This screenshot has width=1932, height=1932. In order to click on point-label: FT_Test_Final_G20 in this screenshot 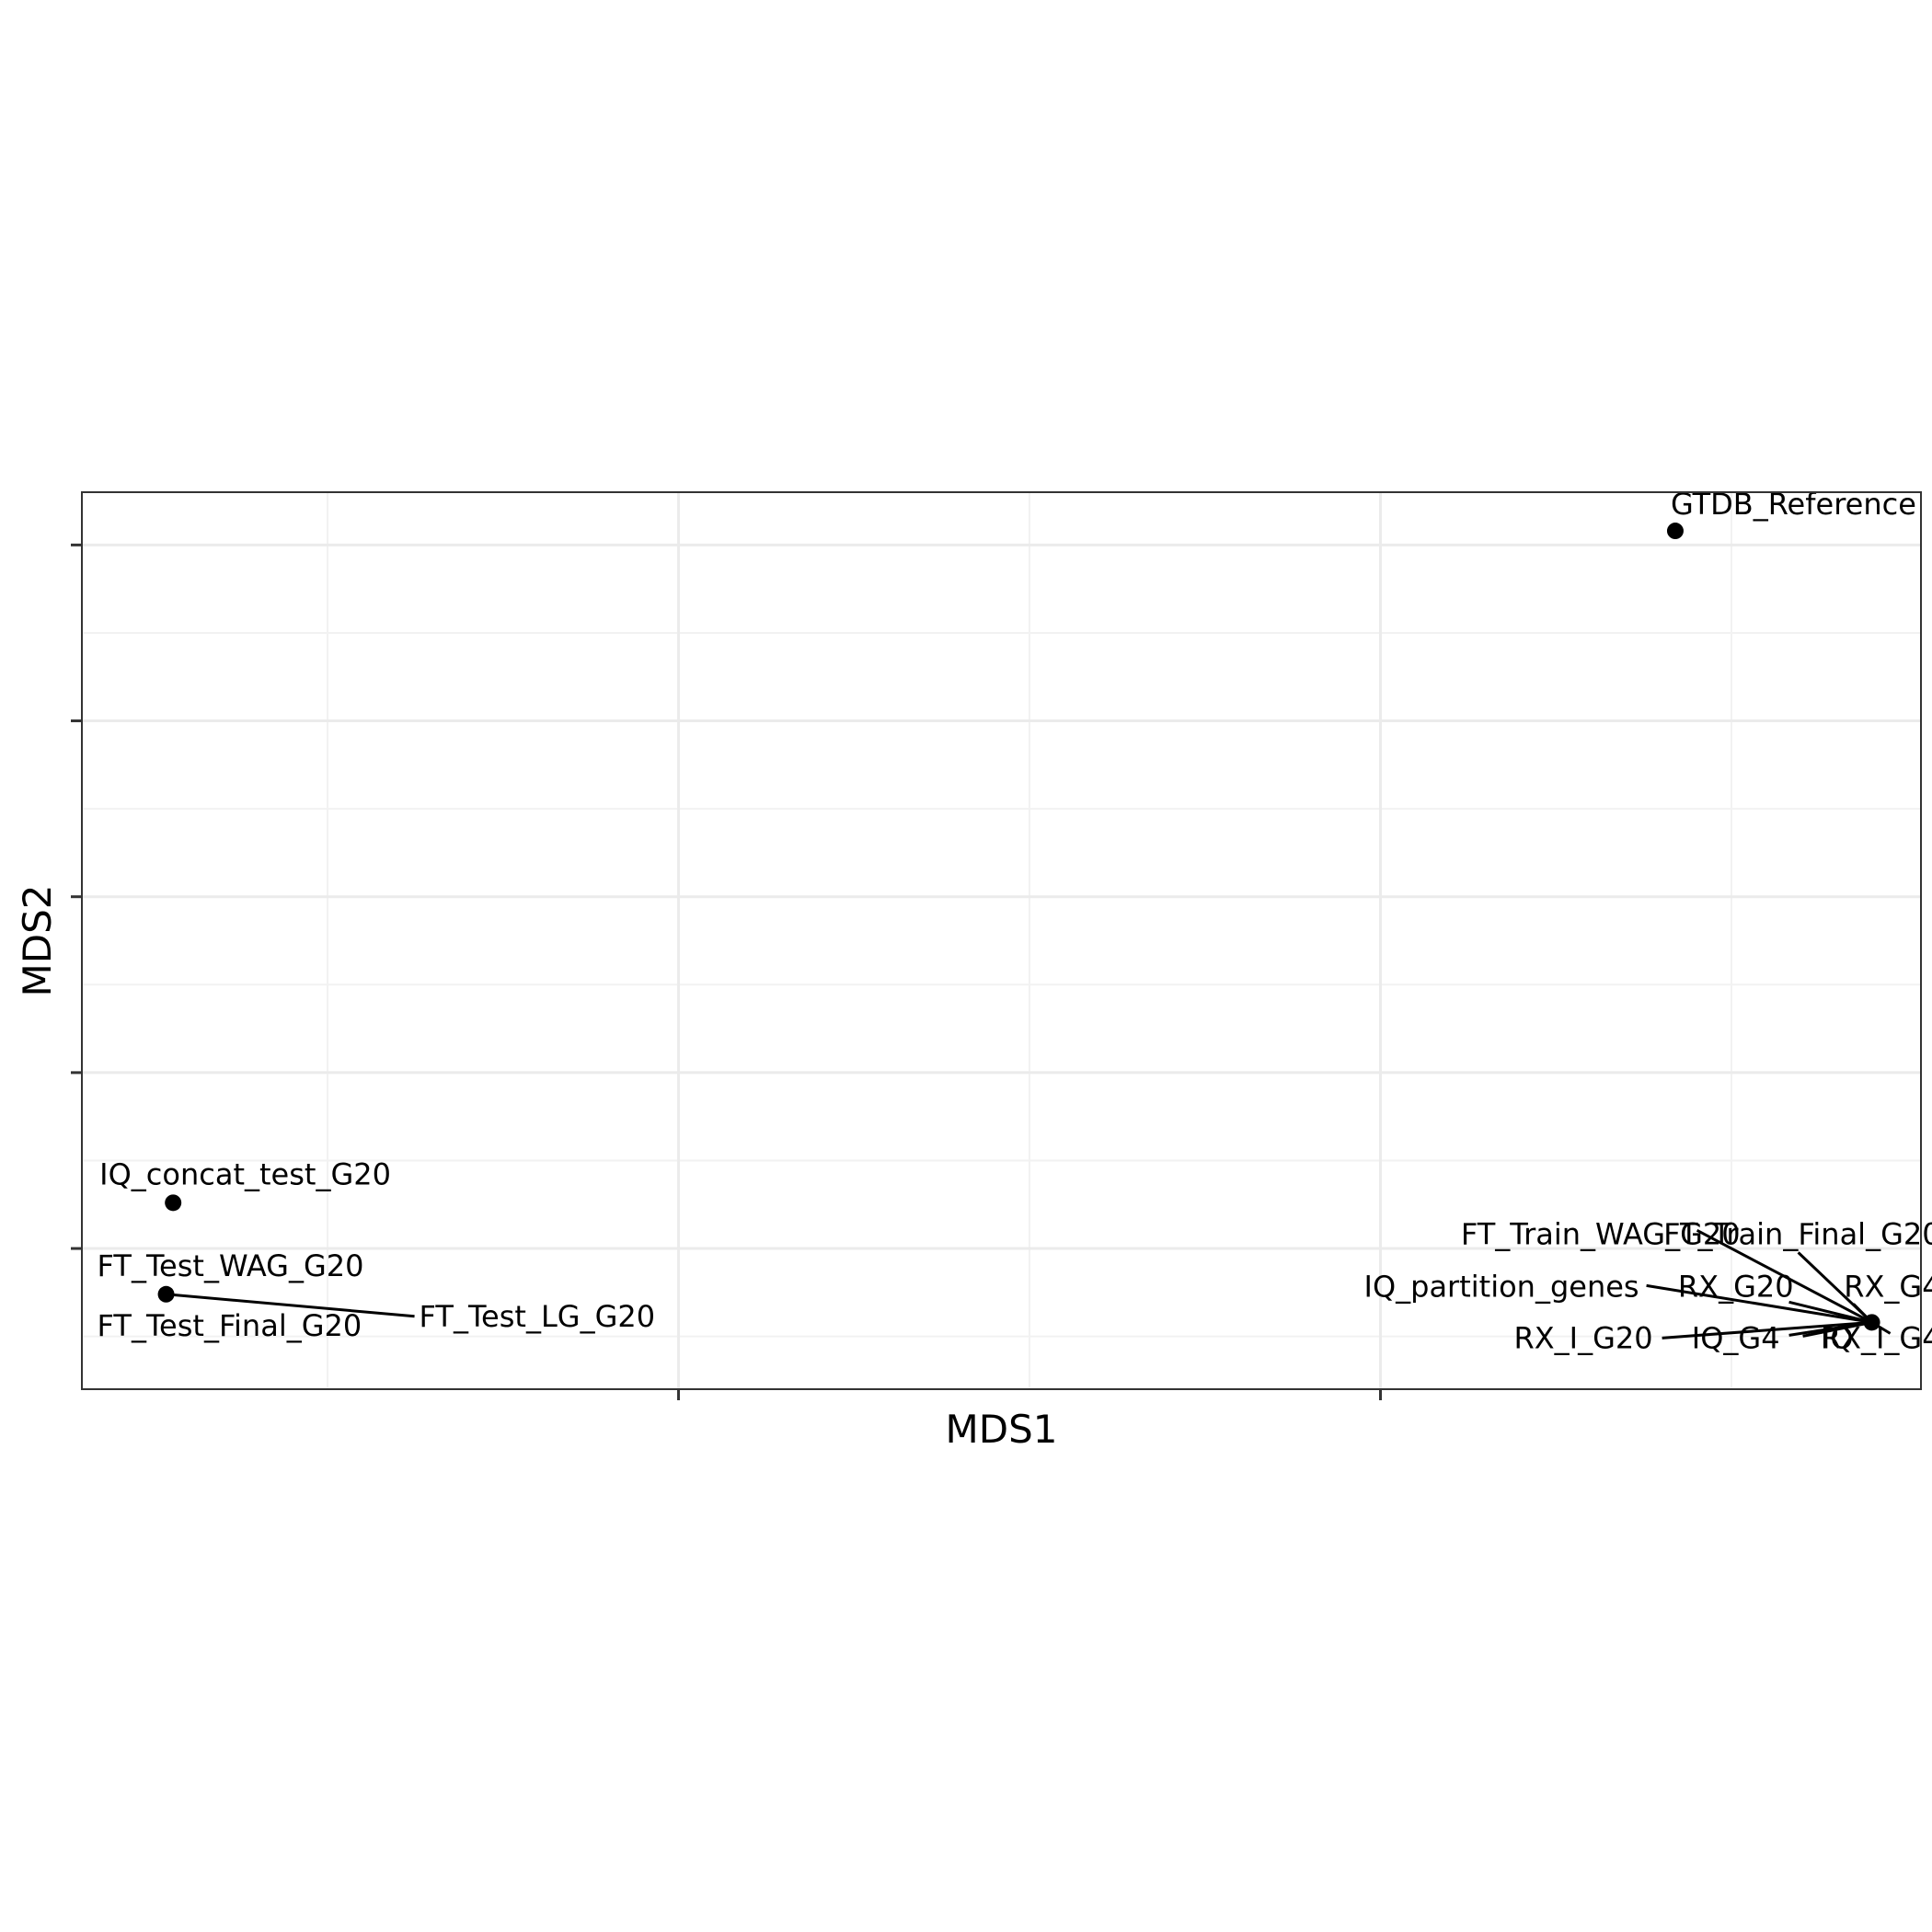, I will do `click(230, 1325)`.